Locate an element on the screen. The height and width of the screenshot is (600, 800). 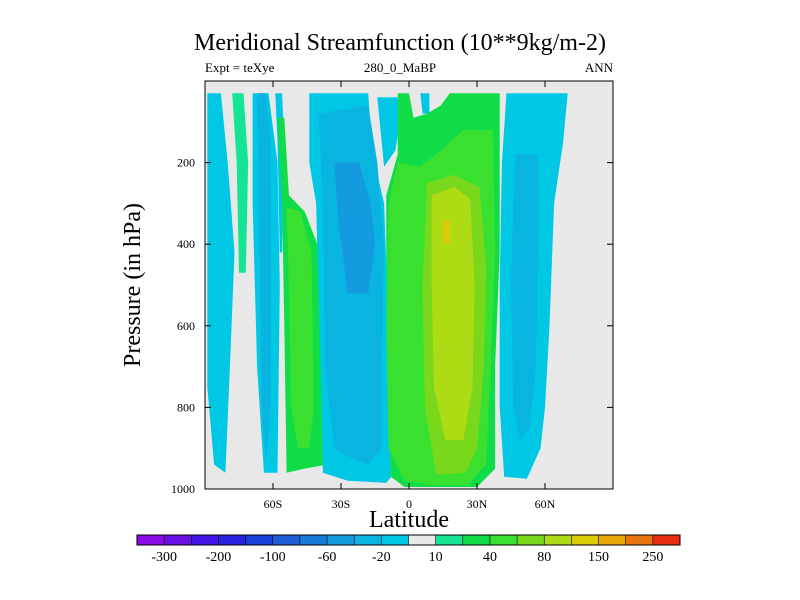
colorbar-label: 250 is located at coordinates (652, 557).